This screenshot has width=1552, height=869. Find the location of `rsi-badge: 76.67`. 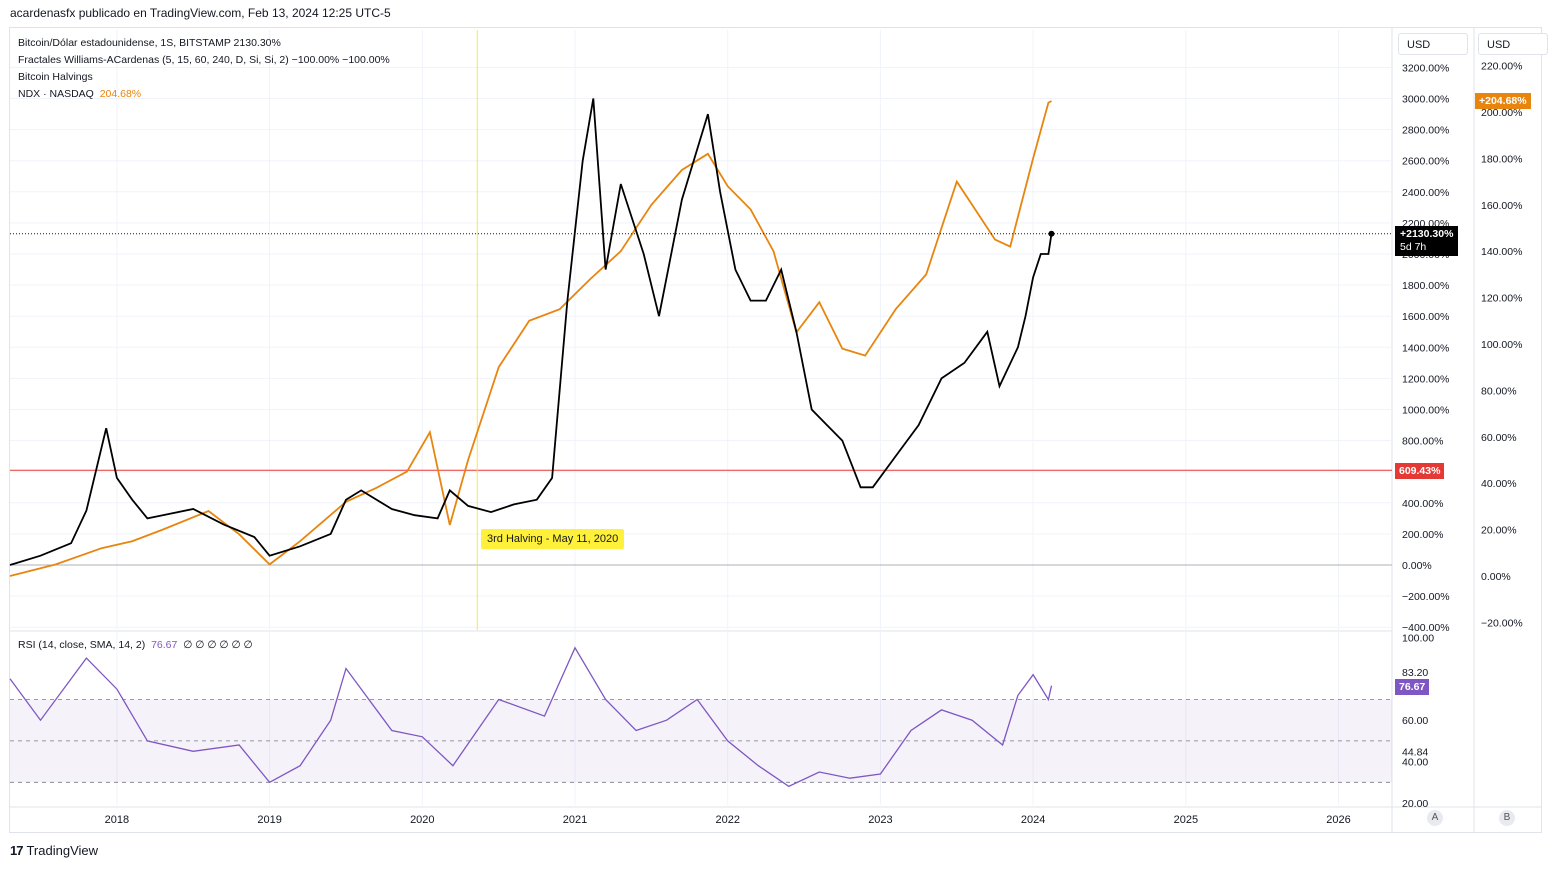

rsi-badge: 76.67 is located at coordinates (1412, 687).